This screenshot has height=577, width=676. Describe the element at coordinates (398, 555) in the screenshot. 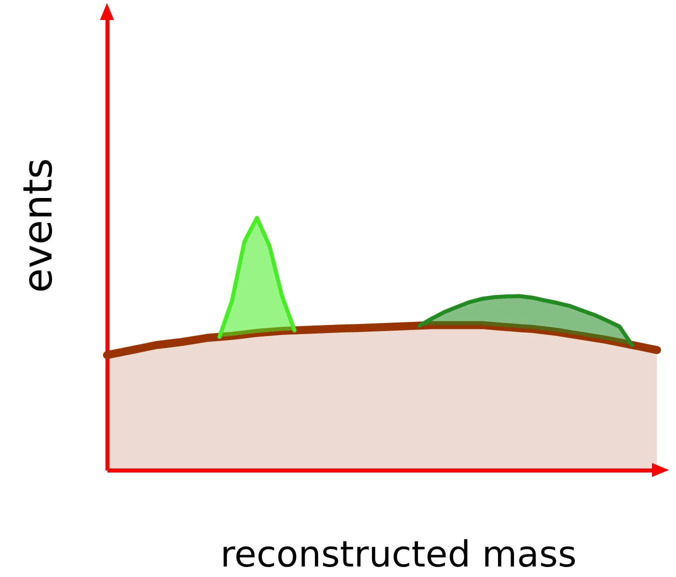

I see `x-axis-title: reconstructed mass` at that location.